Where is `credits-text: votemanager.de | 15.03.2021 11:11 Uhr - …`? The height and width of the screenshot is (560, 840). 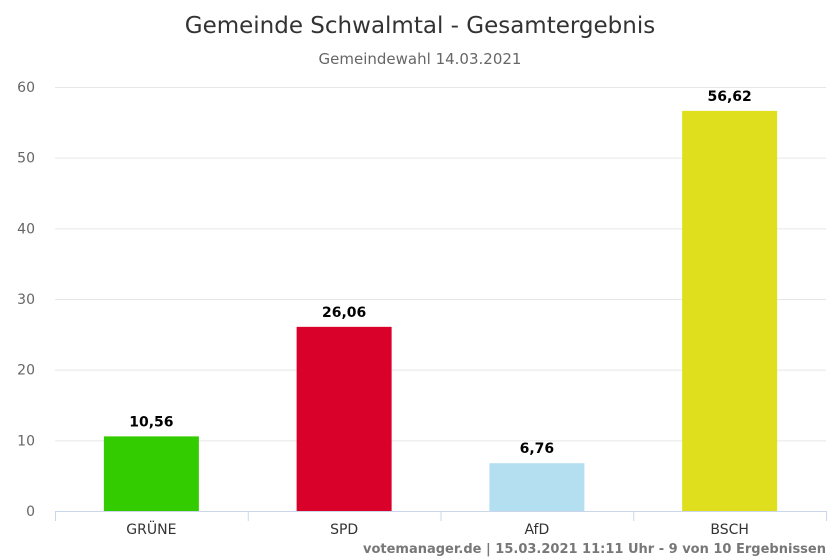
credits-text: votemanager.de | 15.03.2021 11:11 Uhr - … is located at coordinates (594, 549).